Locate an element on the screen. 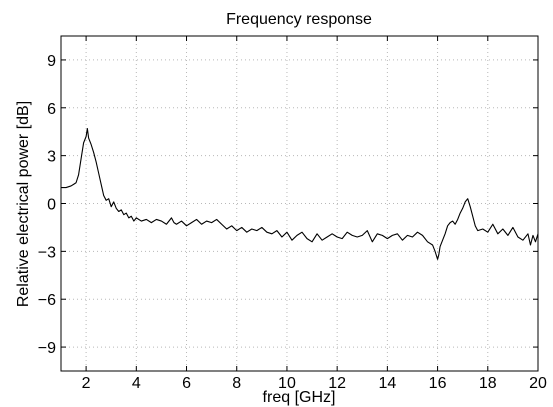  x-tick-label: 16 is located at coordinates (438, 383).